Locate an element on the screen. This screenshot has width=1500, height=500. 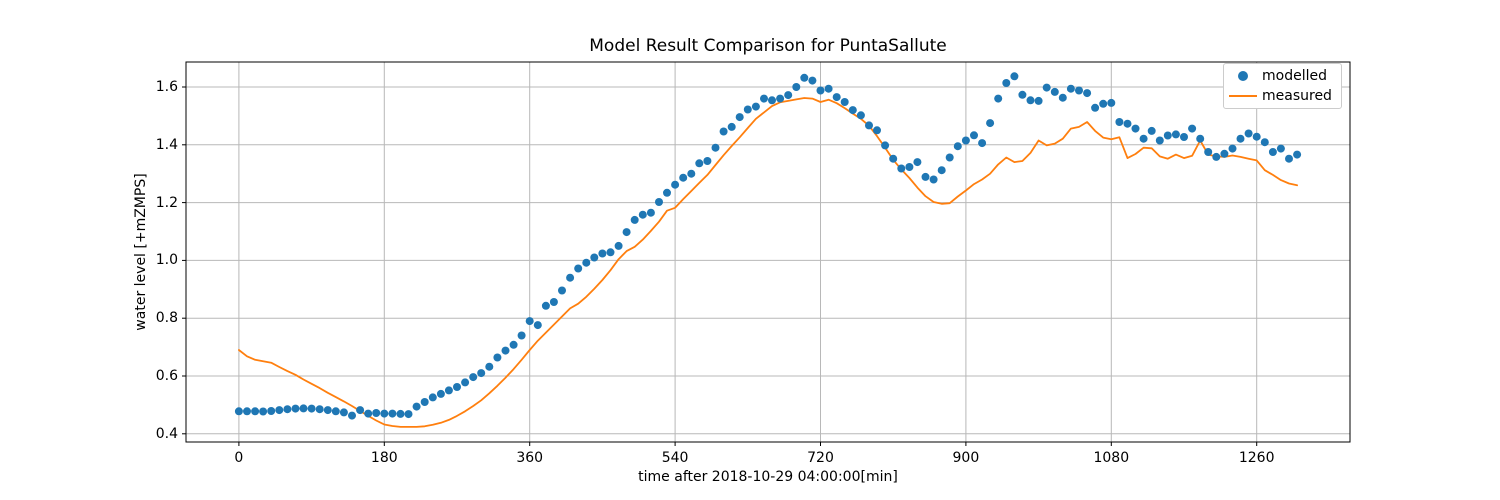
x-tick-label: 1260 is located at coordinates (1256, 458).